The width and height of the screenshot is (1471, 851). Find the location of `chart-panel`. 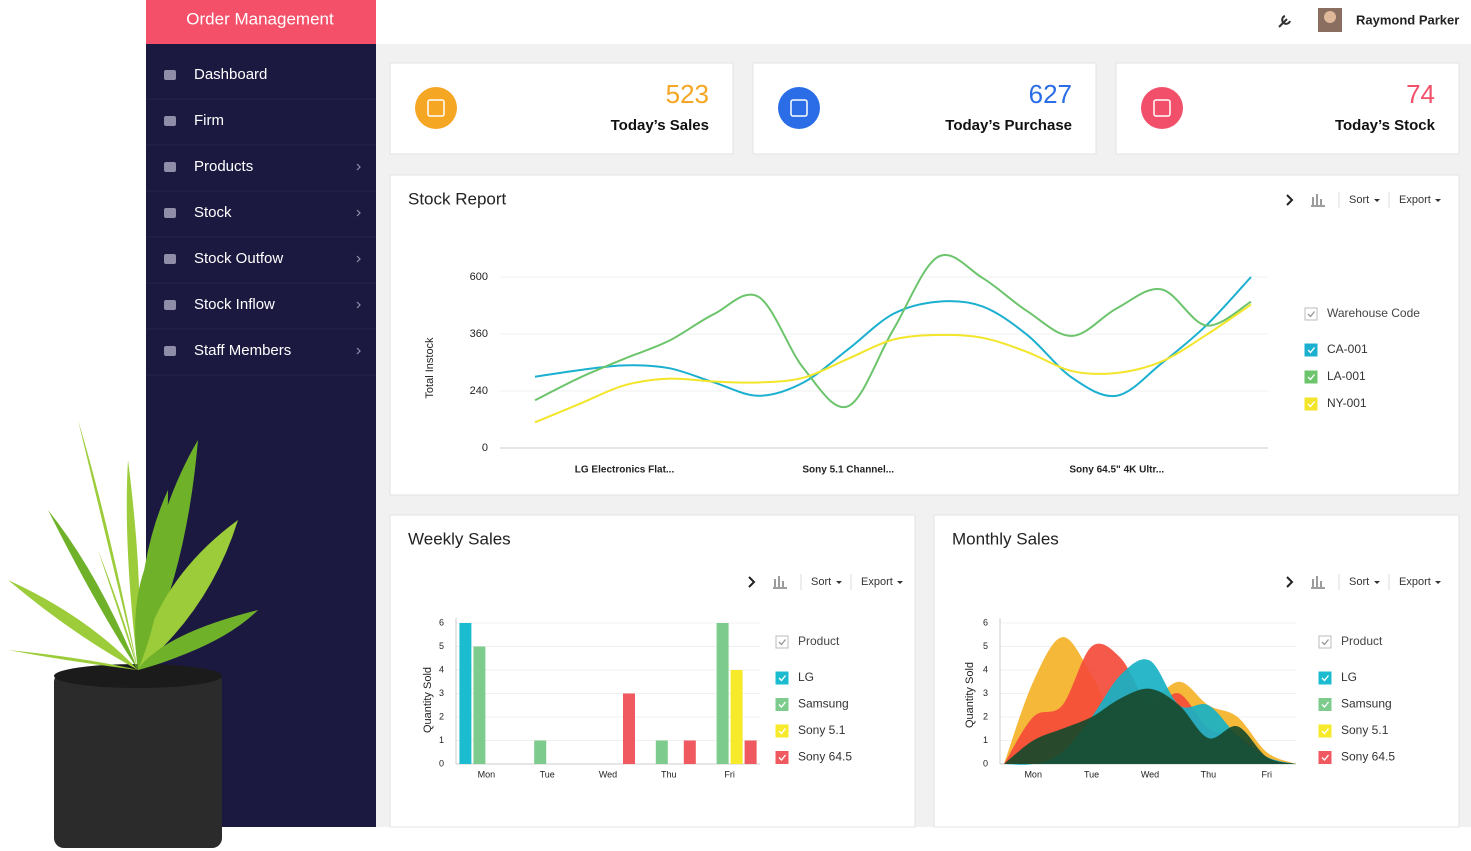

chart-panel is located at coordinates (1196, 671).